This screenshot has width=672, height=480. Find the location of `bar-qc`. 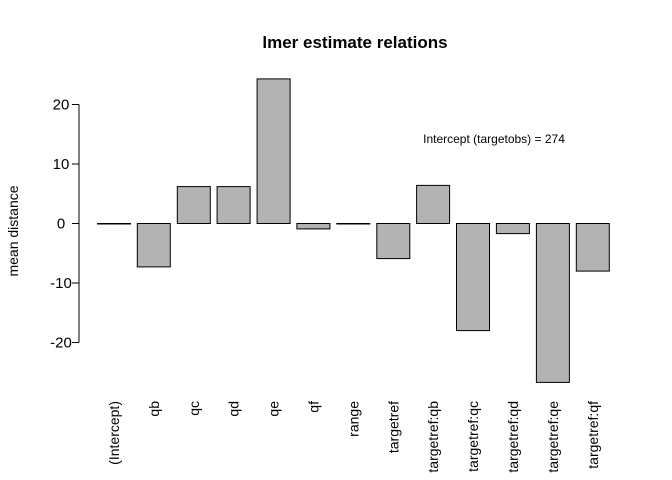

bar-qc is located at coordinates (193, 205).